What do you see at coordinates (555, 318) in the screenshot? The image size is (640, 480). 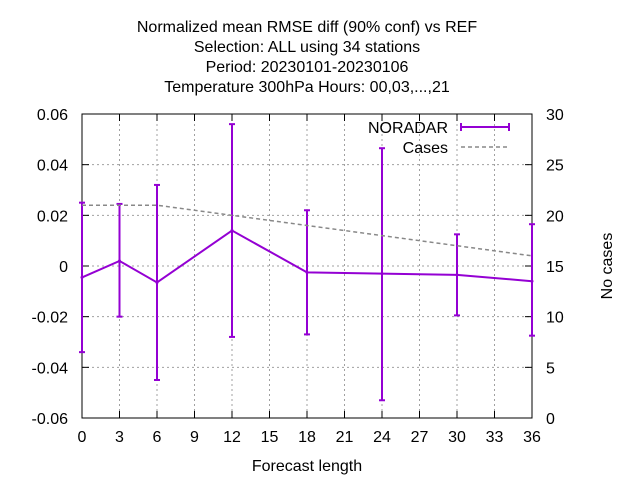 I see `y2-tick-label: 10` at bounding box center [555, 318].